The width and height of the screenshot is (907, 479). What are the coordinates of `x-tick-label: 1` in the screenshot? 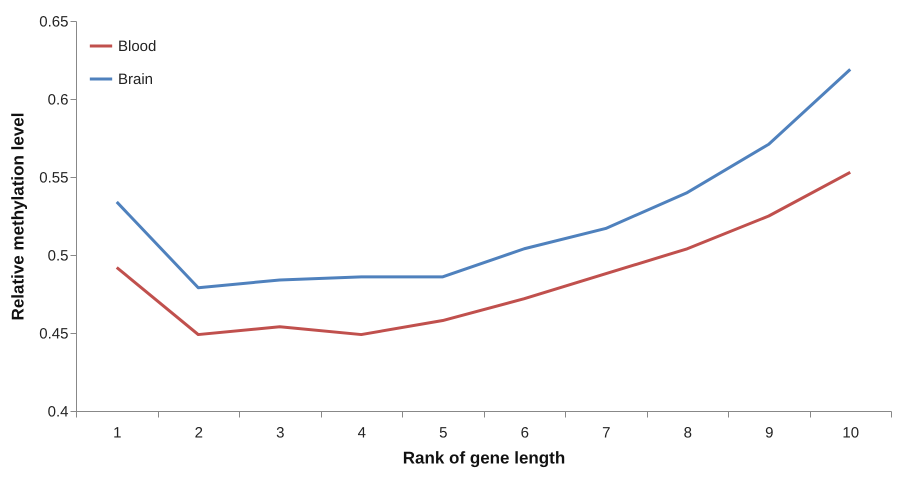 It's located at (117, 433).